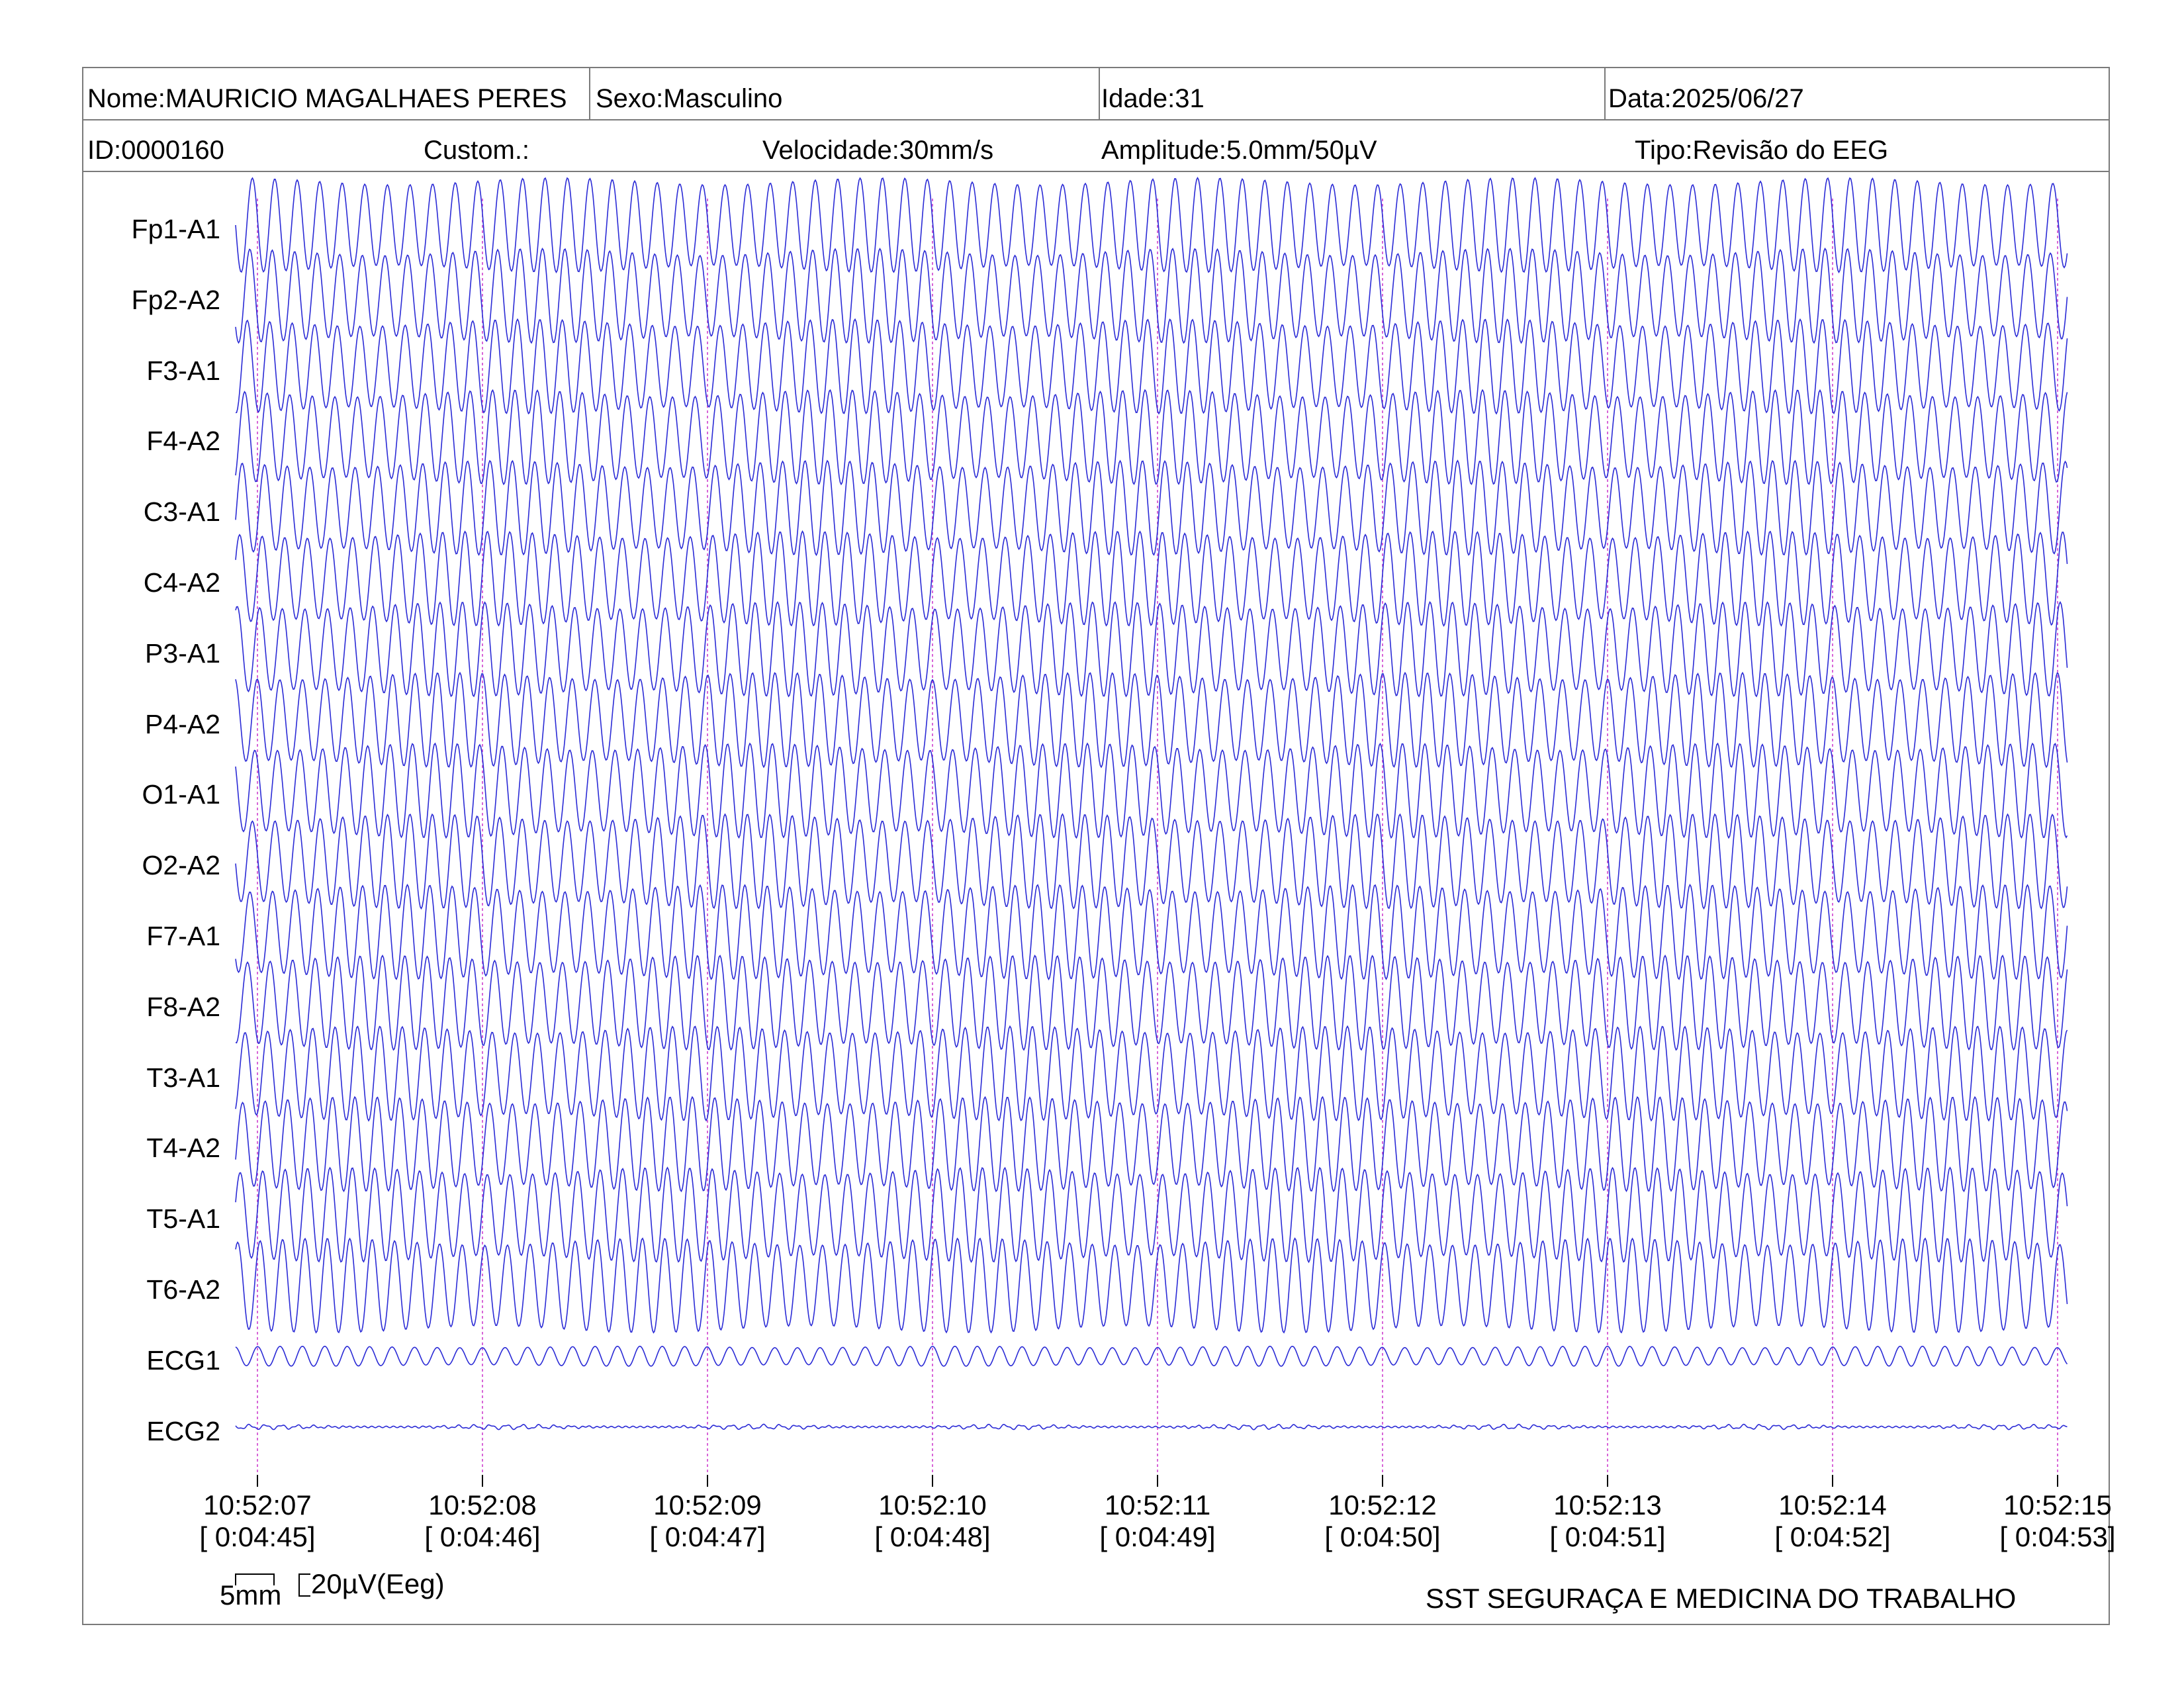 Image resolution: width=2184 pixels, height=1688 pixels. I want to click on trace-f4-a2, so click(1151, 437).